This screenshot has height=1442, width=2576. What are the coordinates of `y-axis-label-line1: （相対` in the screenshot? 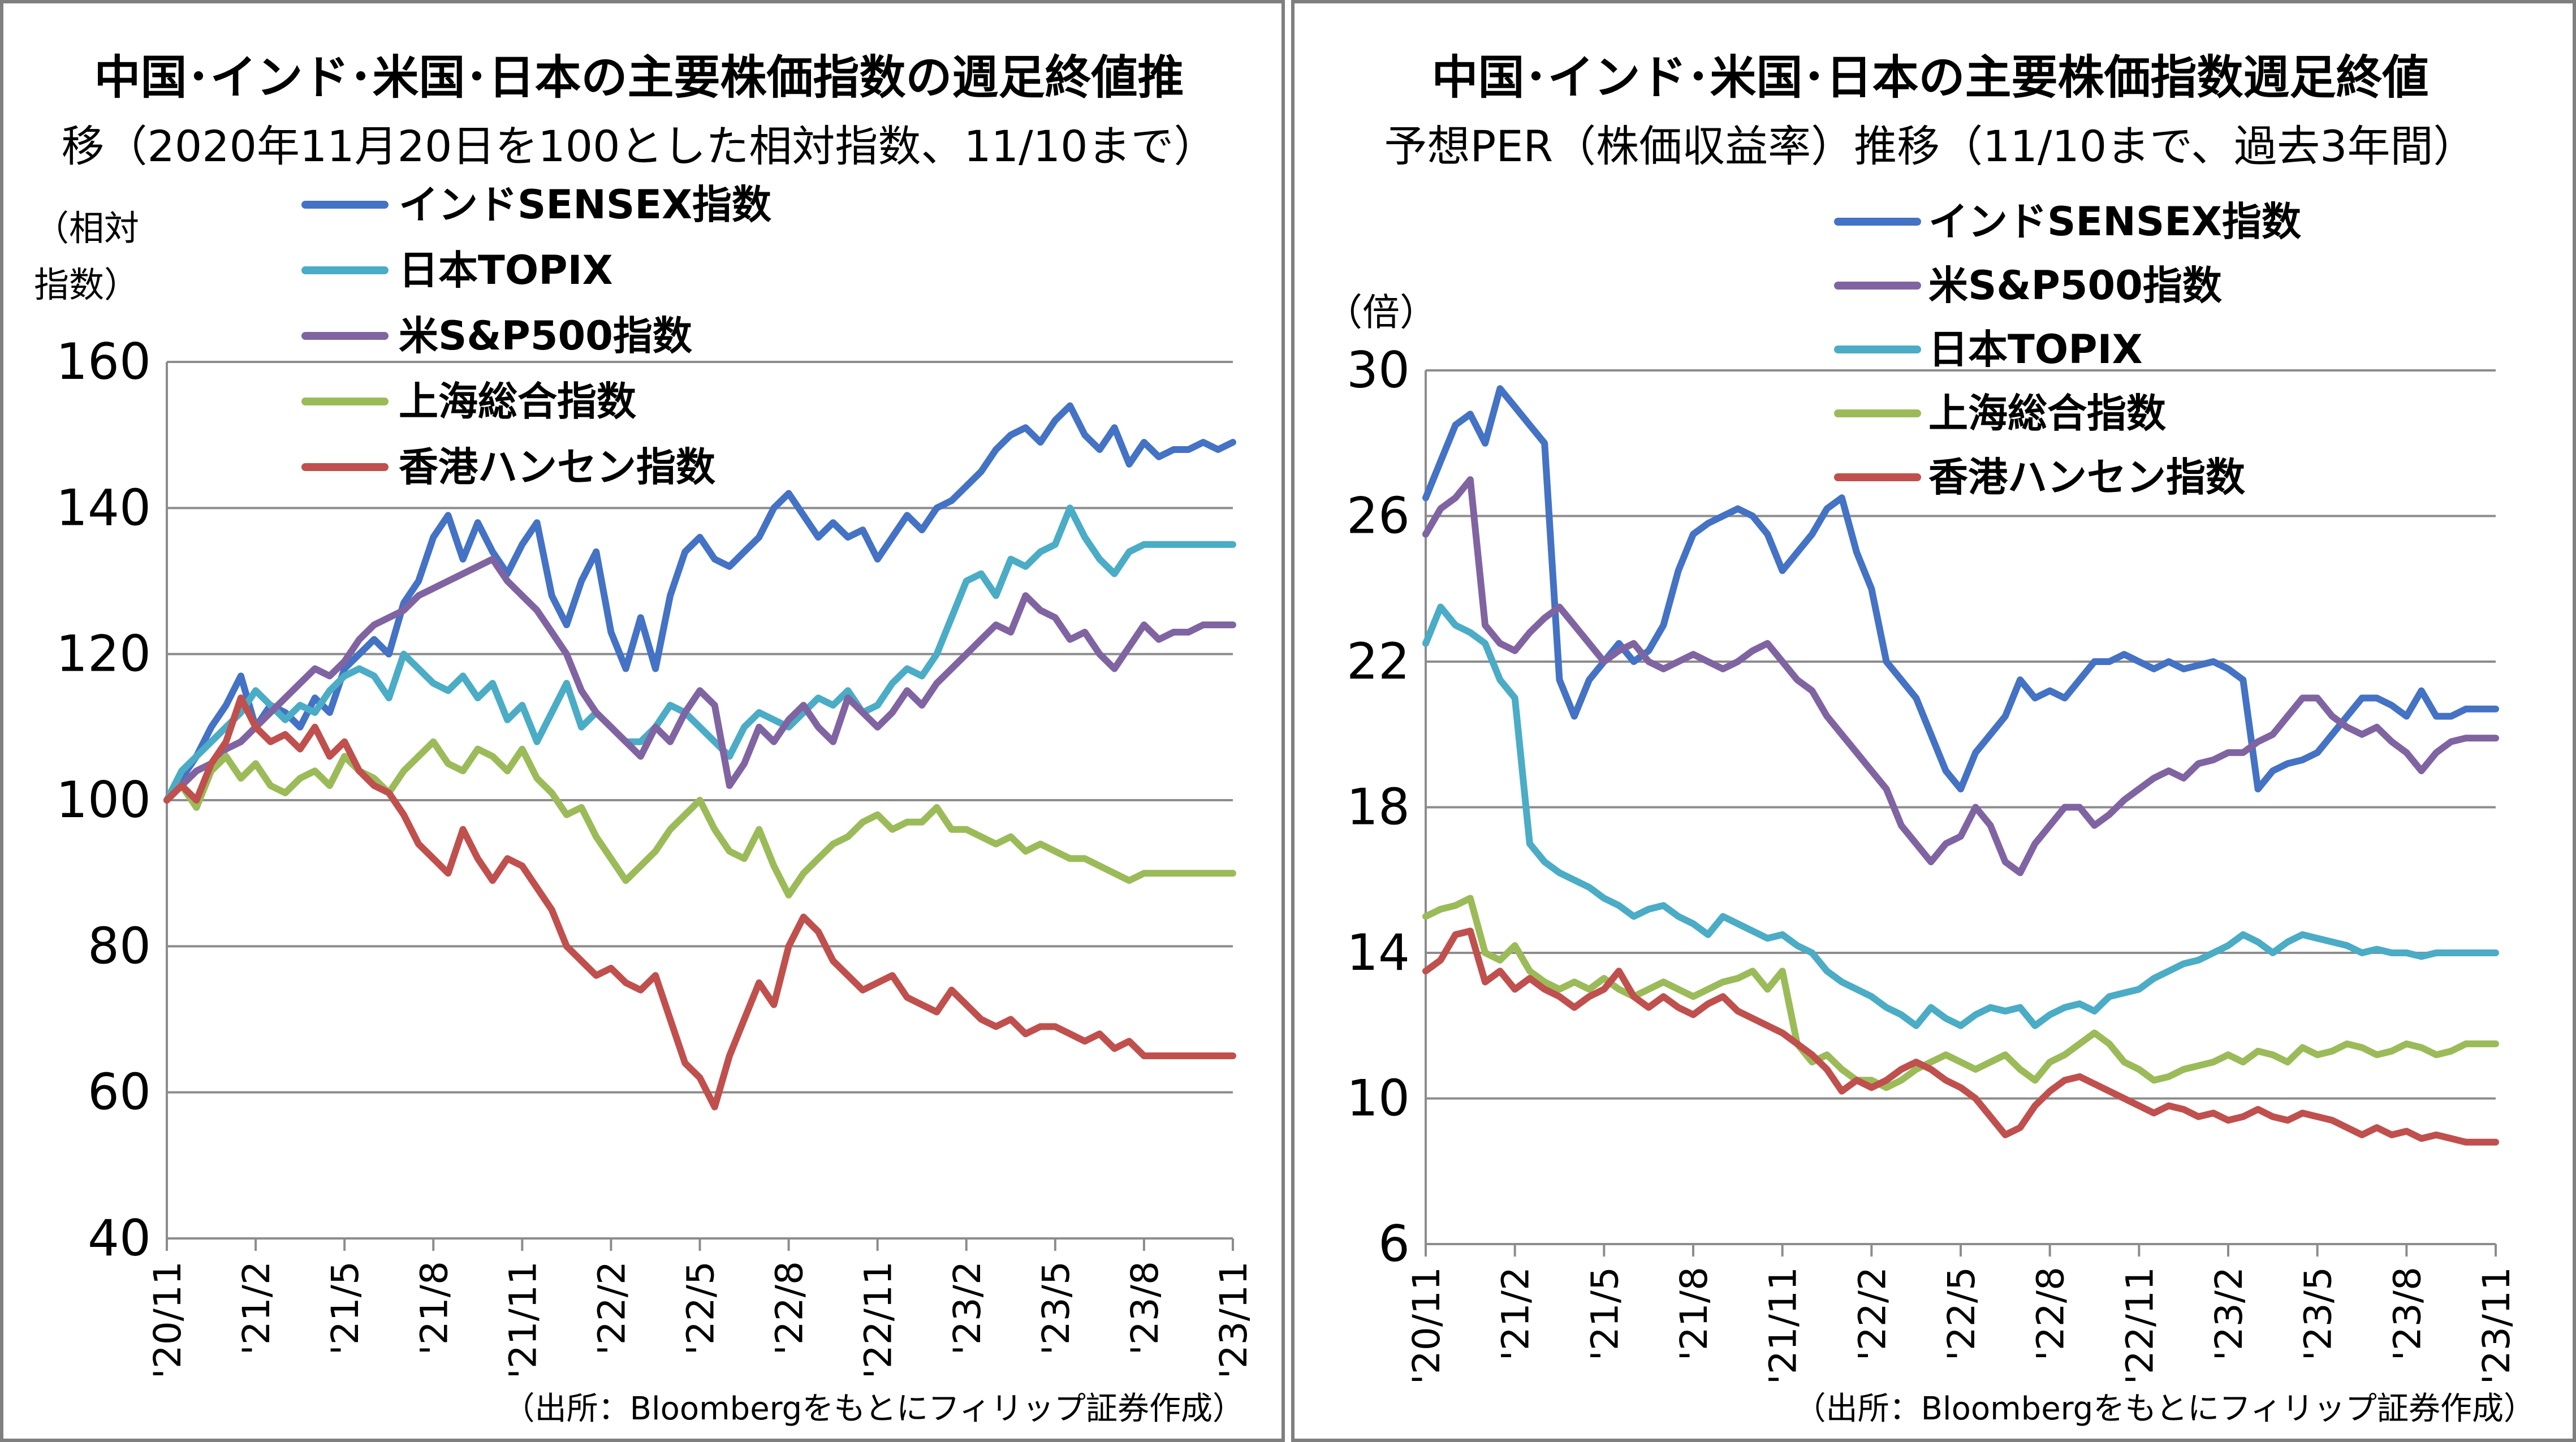 It's located at (87, 228).